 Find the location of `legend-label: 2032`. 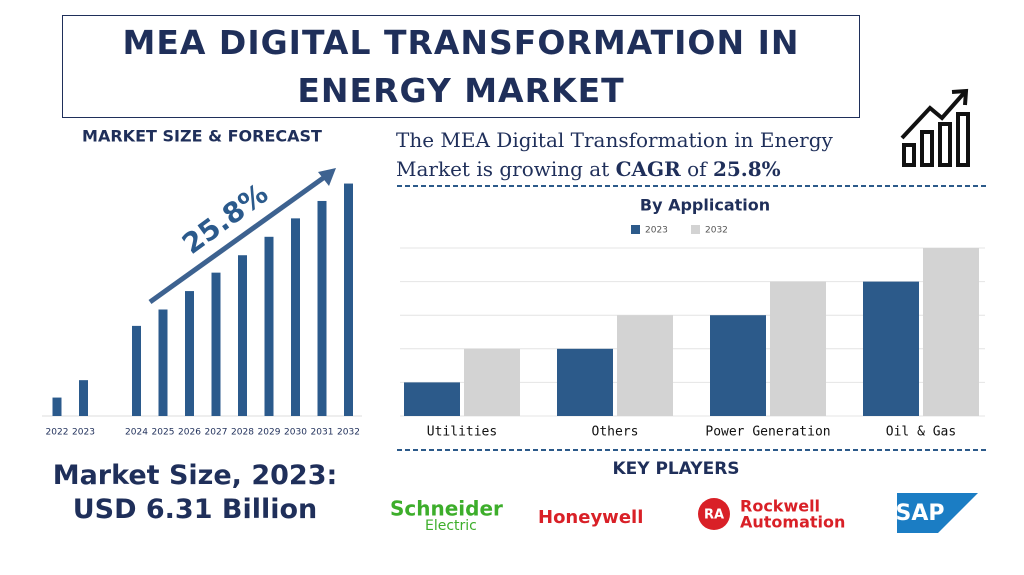

legend-label: 2032 is located at coordinates (716, 231).